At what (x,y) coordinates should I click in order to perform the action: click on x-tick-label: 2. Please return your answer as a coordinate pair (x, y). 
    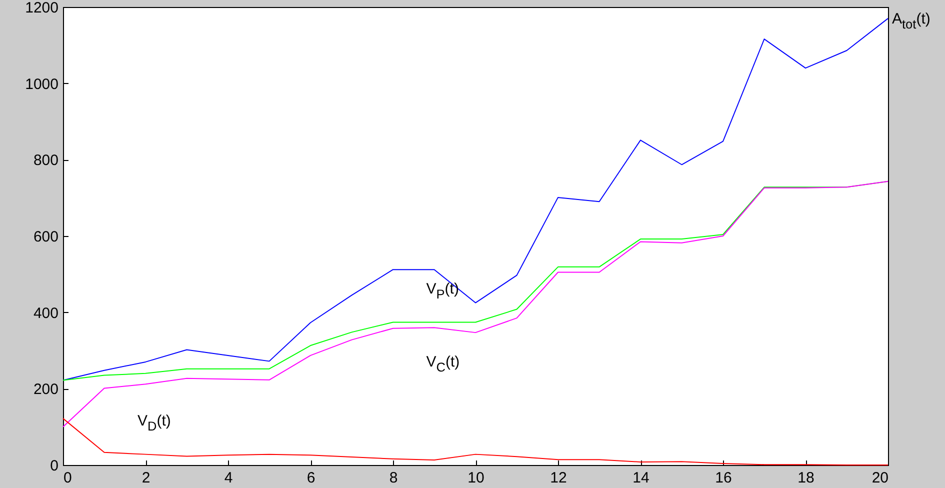
    Looking at the image, I should click on (146, 478).